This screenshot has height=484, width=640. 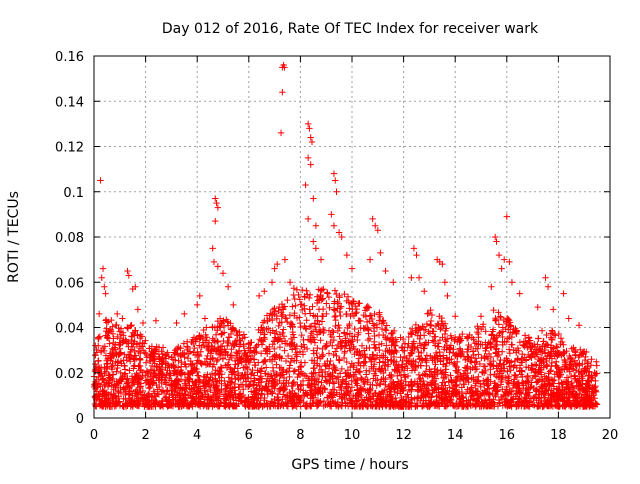 What do you see at coordinates (69, 283) in the screenshot?
I see `y-tick-label: 0.06` at bounding box center [69, 283].